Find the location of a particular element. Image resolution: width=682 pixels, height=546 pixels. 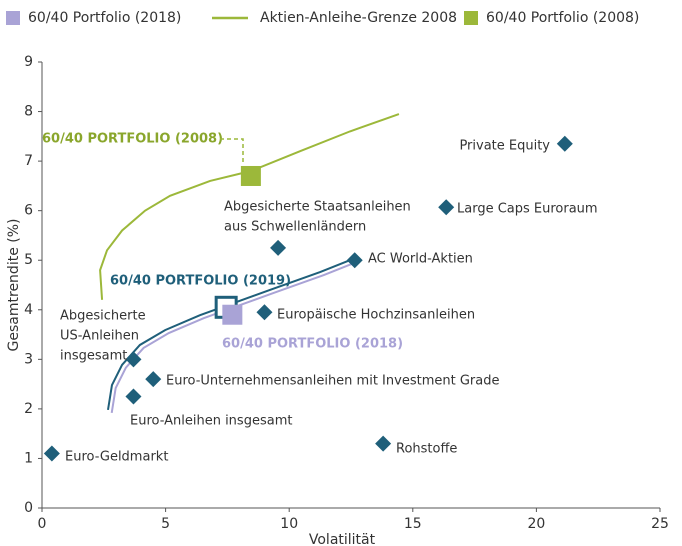

y-tick-label: 6 is located at coordinates (28, 211).